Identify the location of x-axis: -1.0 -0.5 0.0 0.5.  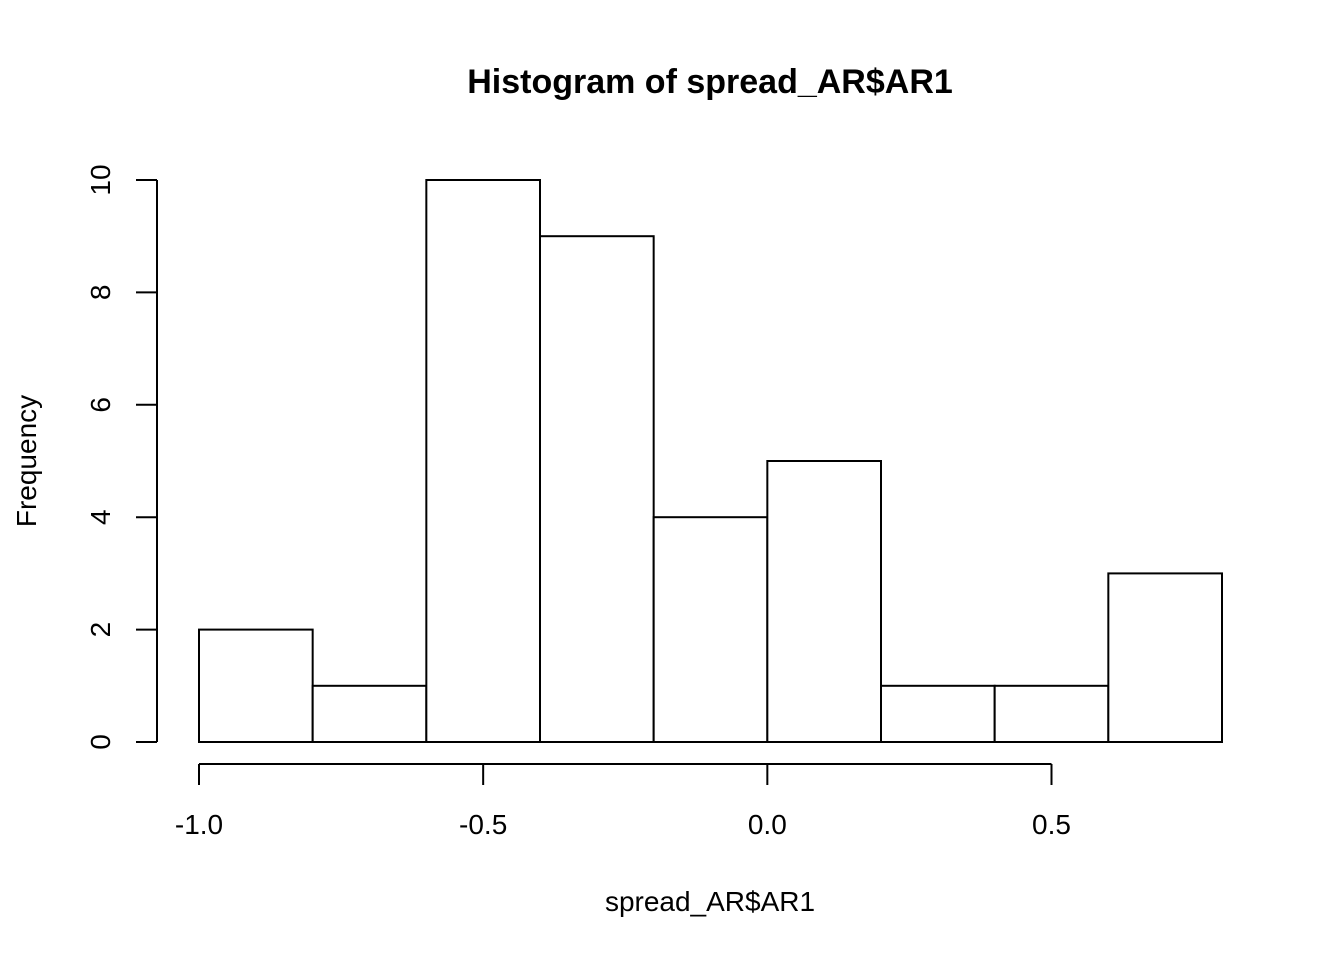
(623, 801).